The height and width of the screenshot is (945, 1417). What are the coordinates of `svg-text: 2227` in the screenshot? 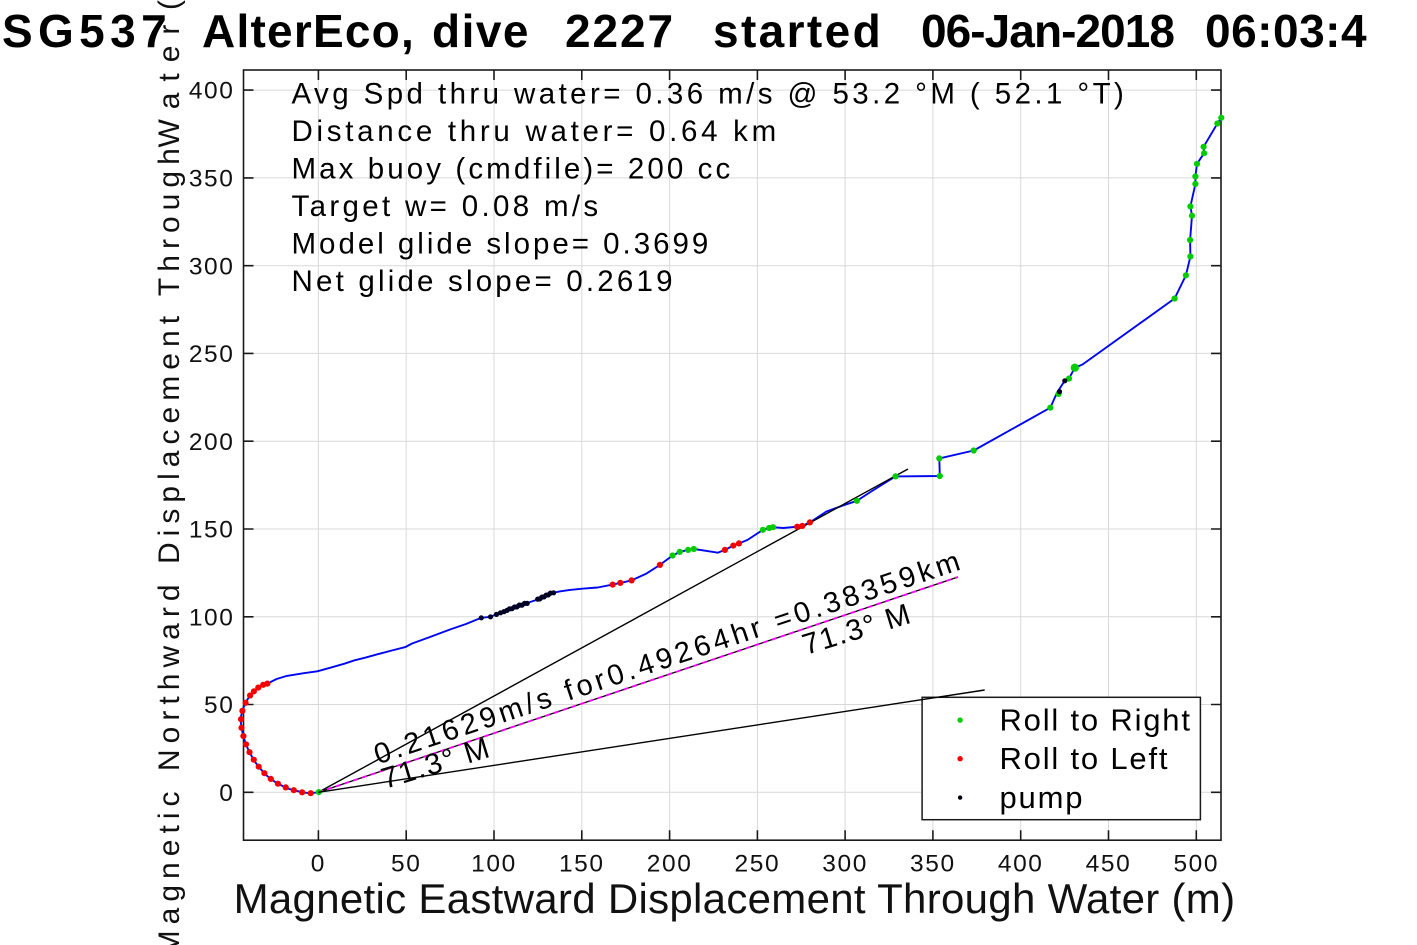 It's located at (620, 31).